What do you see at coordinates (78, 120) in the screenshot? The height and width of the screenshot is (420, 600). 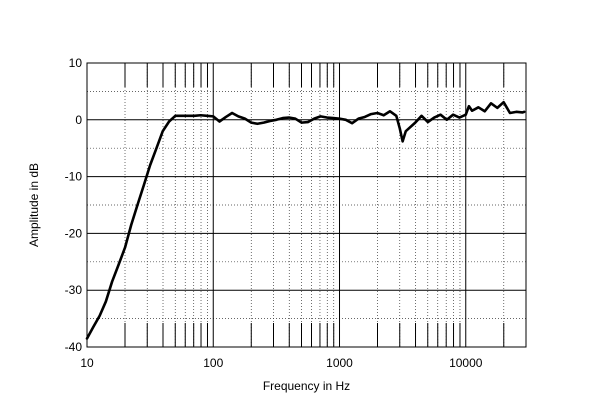 I see `y-tick-label: 0` at bounding box center [78, 120].